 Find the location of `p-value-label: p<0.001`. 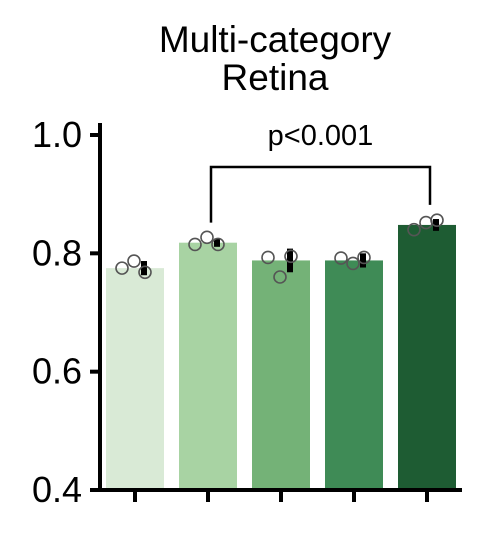

p-value-label: p<0.001 is located at coordinates (321, 136).